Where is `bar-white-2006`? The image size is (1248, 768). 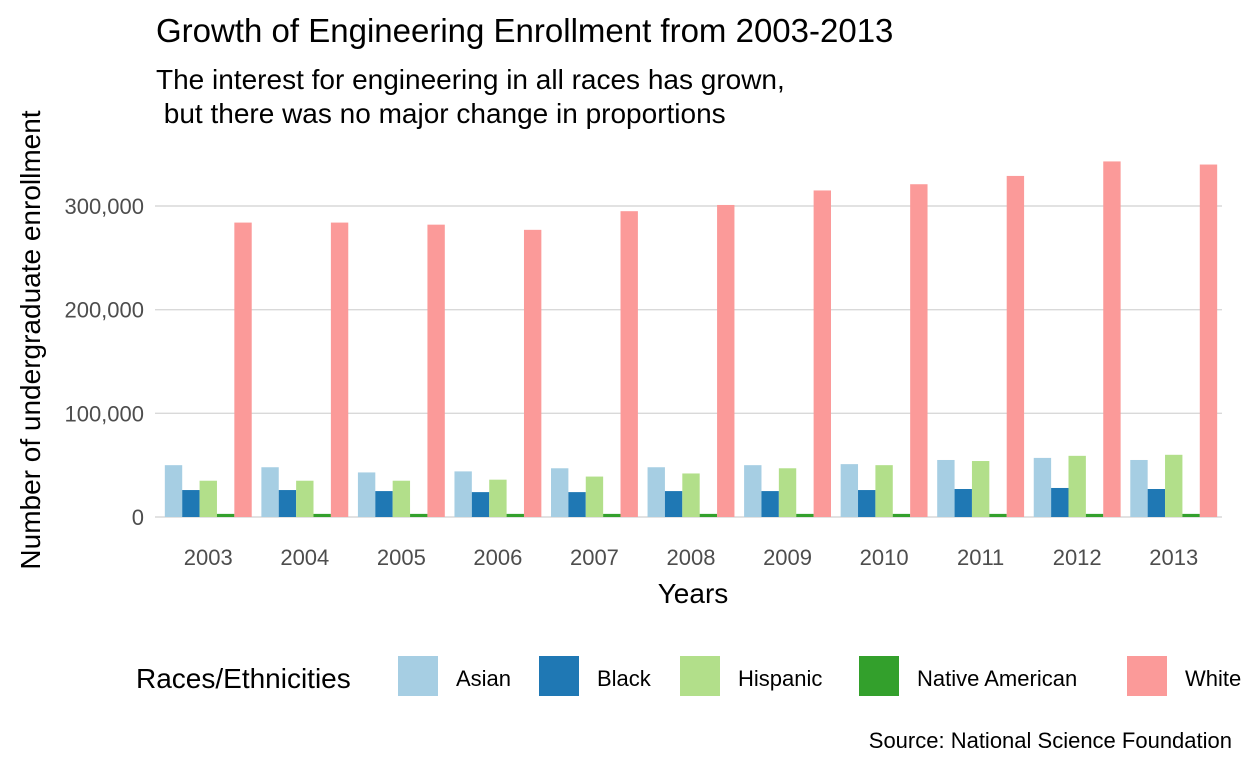 bar-white-2006 is located at coordinates (532, 373).